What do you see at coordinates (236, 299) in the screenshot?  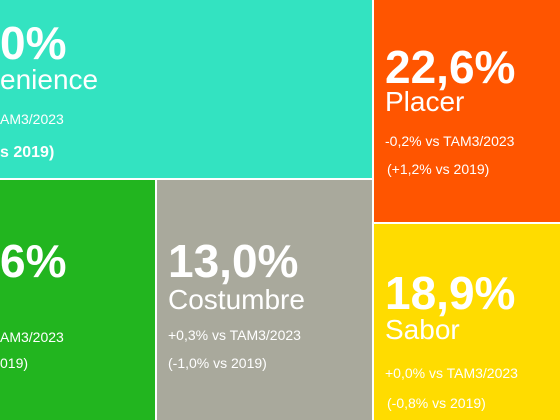 I see `label: Costumbre` at bounding box center [236, 299].